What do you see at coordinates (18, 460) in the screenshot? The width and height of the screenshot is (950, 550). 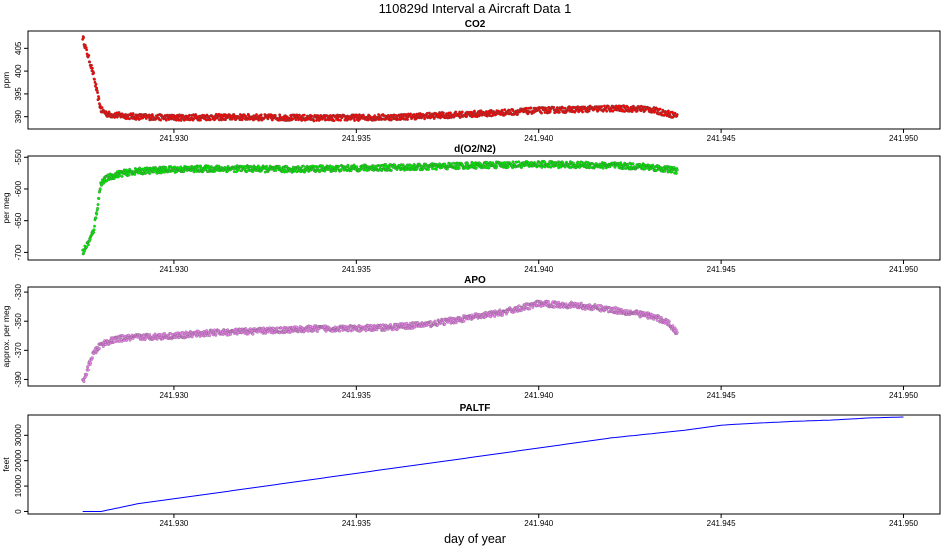 I see `y-tick-label: 20000` at bounding box center [18, 460].